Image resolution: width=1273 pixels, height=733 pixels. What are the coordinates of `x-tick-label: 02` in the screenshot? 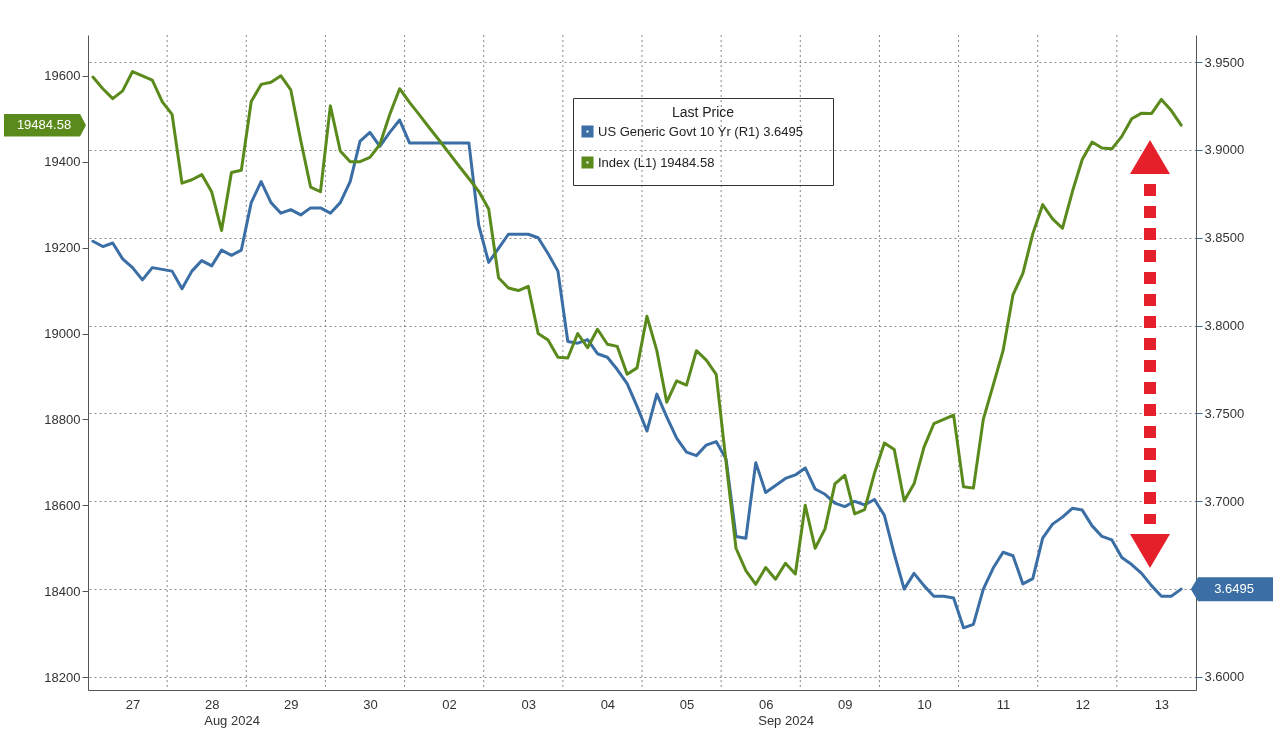 It's located at (449, 704).